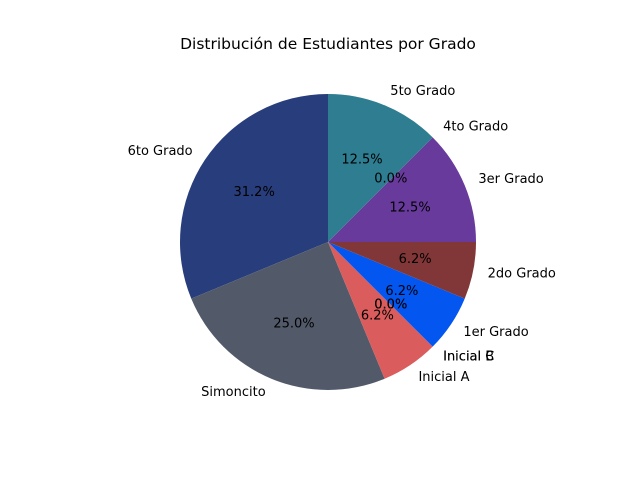 The image size is (640, 480). I want to click on slice-1er-grado, so click(396, 294).